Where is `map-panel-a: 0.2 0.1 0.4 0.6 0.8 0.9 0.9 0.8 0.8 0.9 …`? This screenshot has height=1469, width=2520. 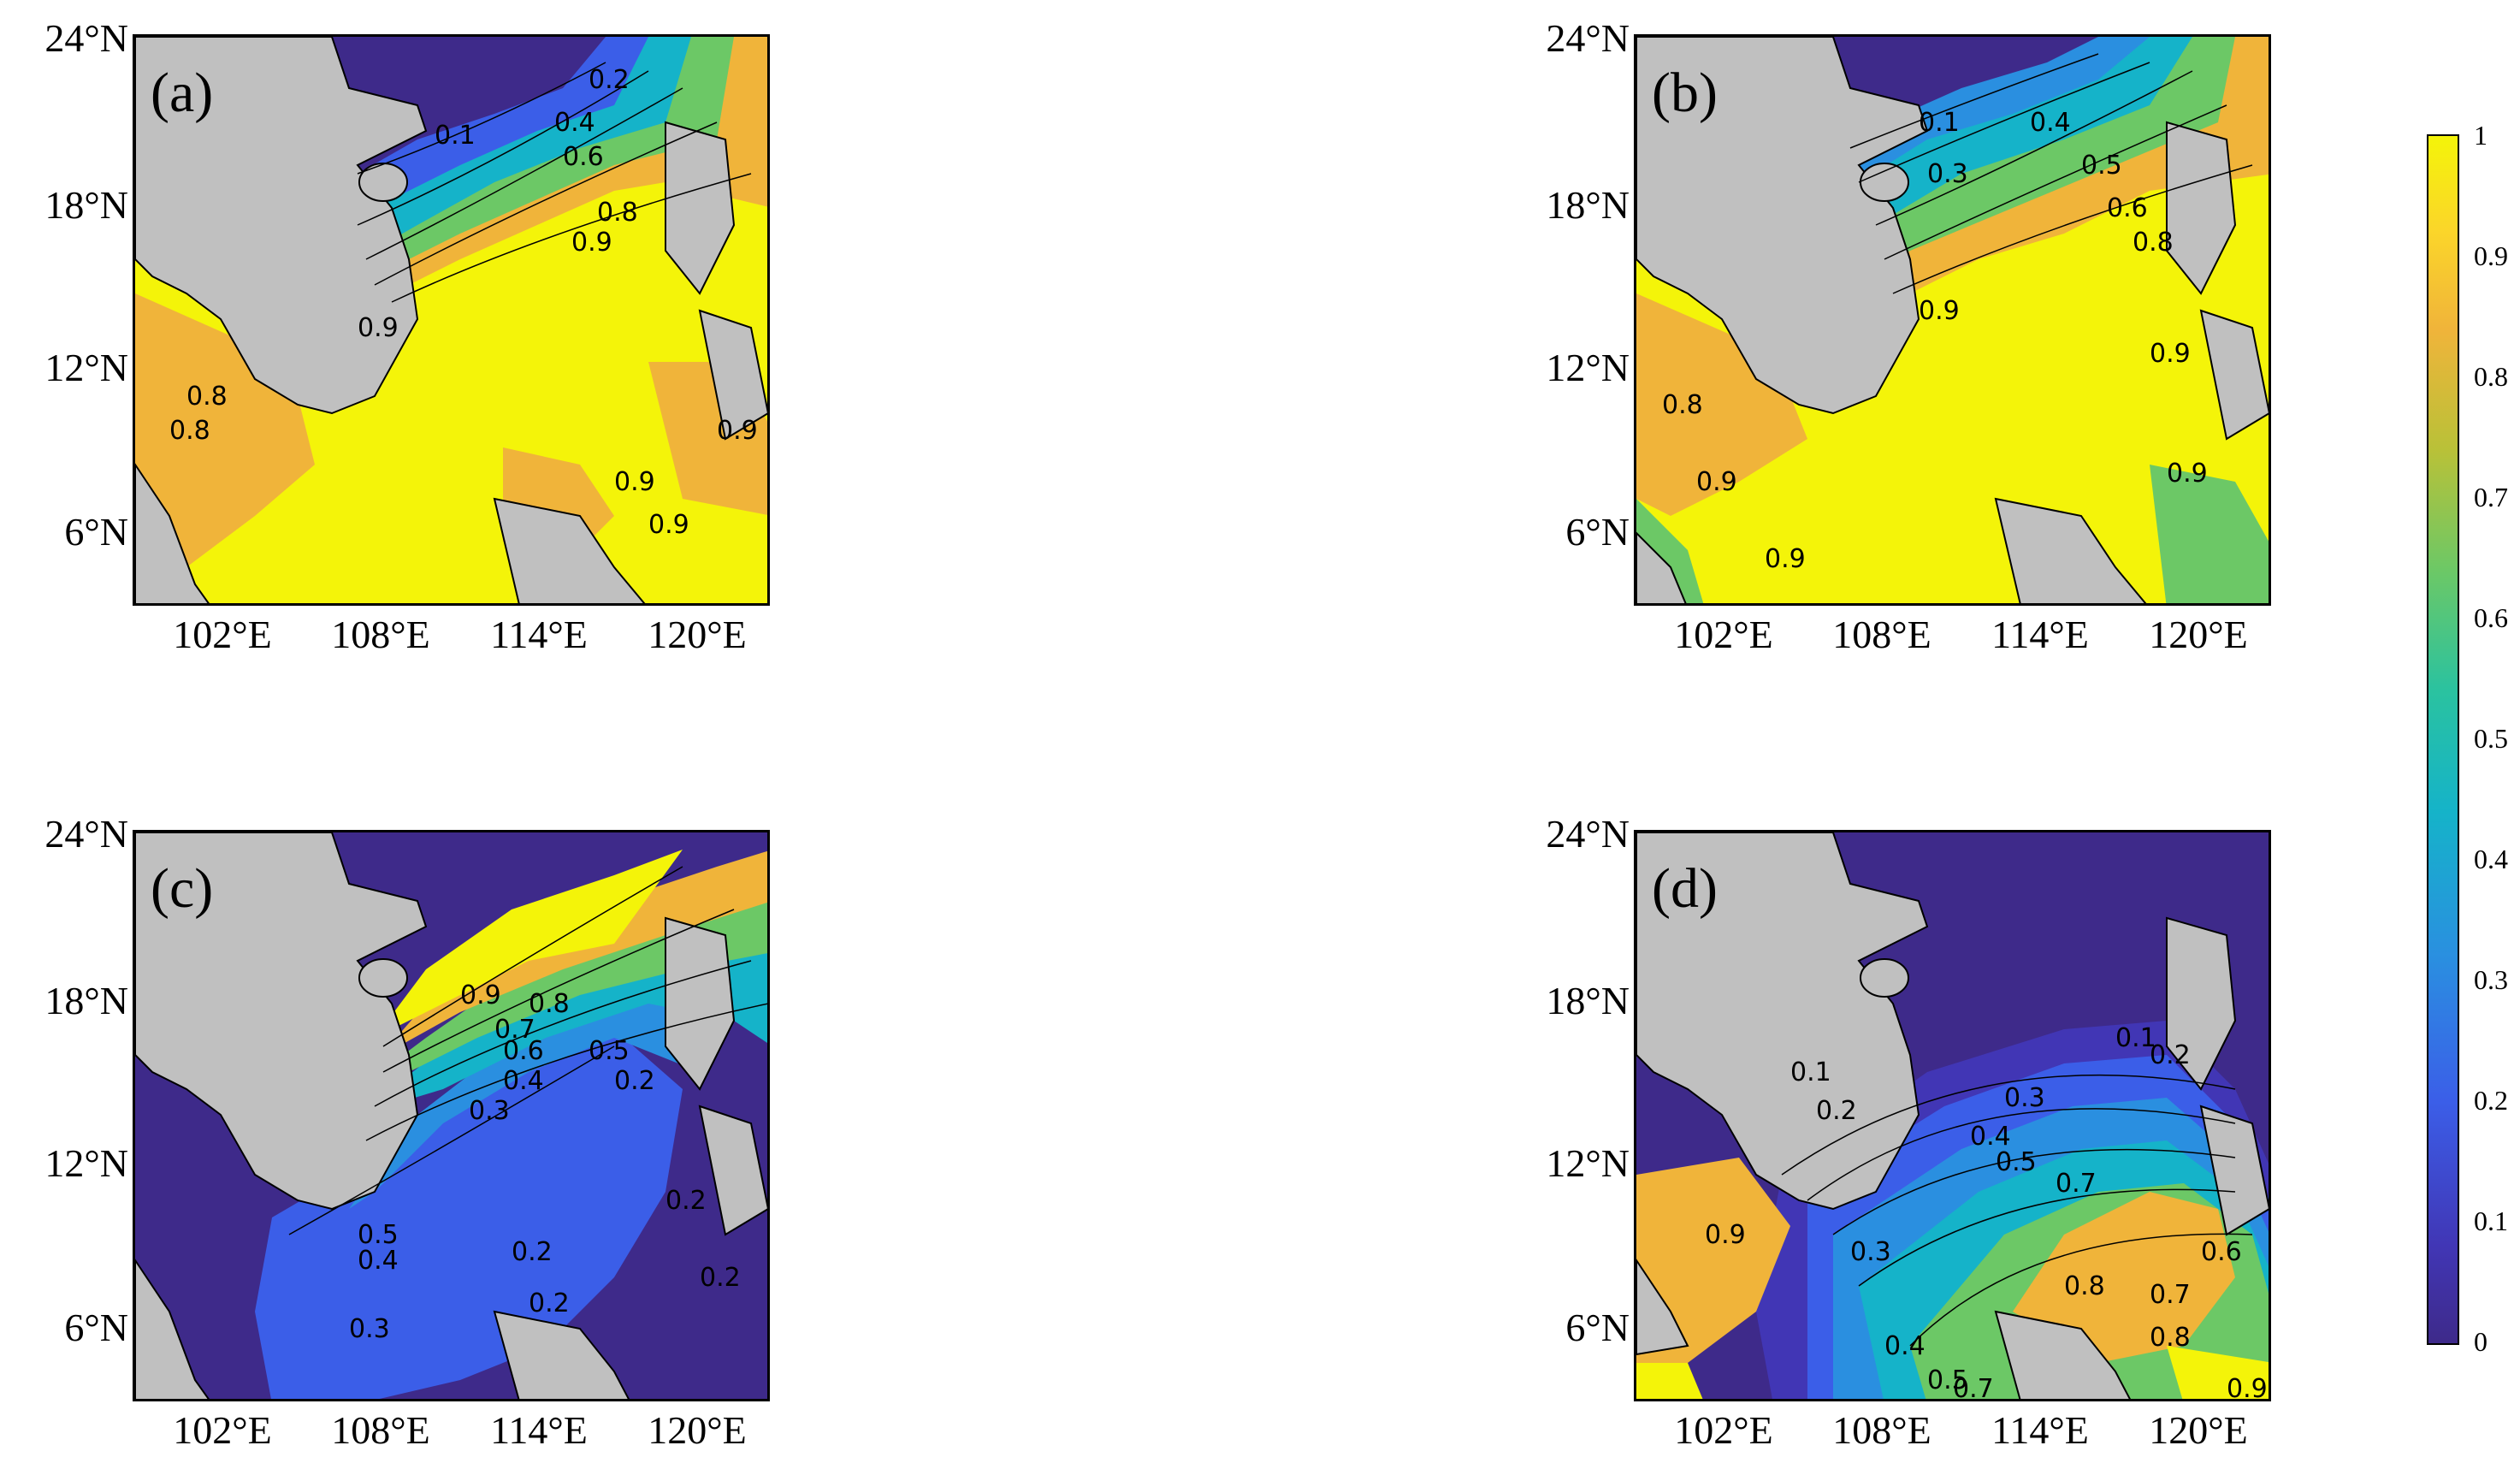 map-panel-a: 0.2 0.1 0.4 0.6 0.8 0.9 0.9 0.8 0.8 0.9 … is located at coordinates (452, 320).